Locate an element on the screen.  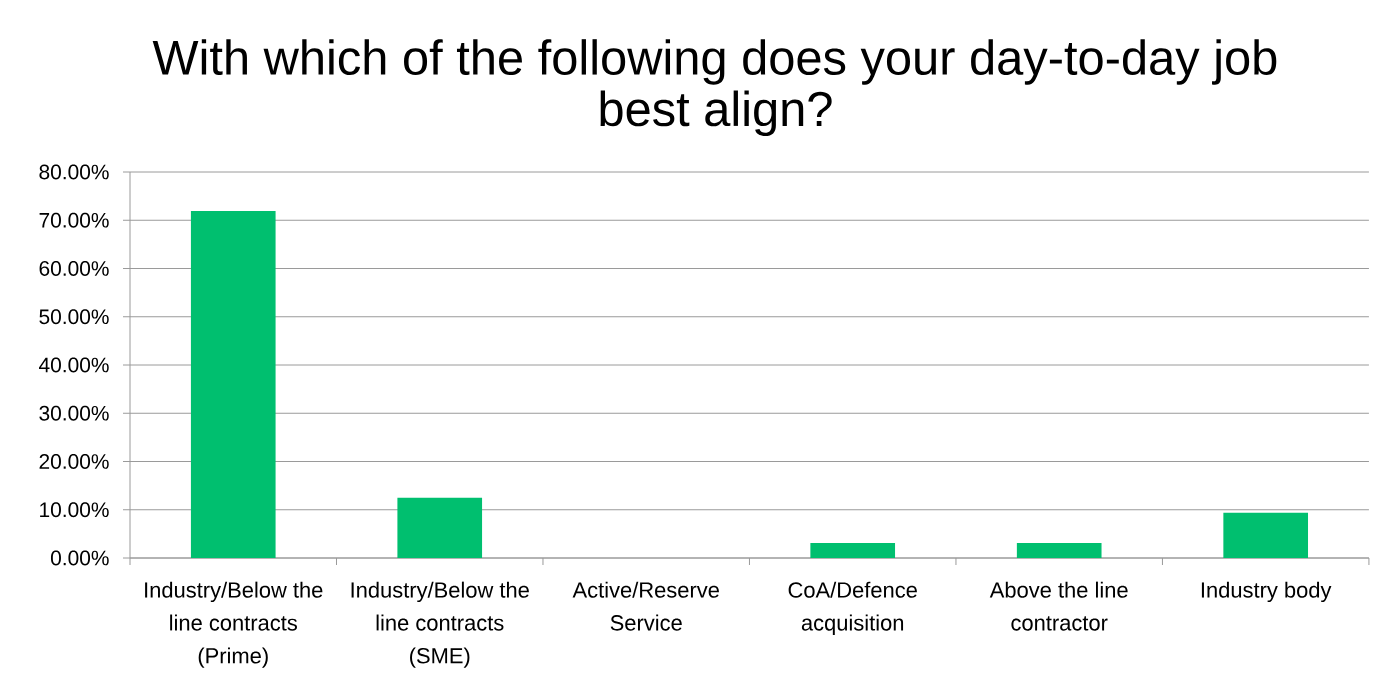
x-tick-label: Above the line contractor is located at coordinates (1058, 606).